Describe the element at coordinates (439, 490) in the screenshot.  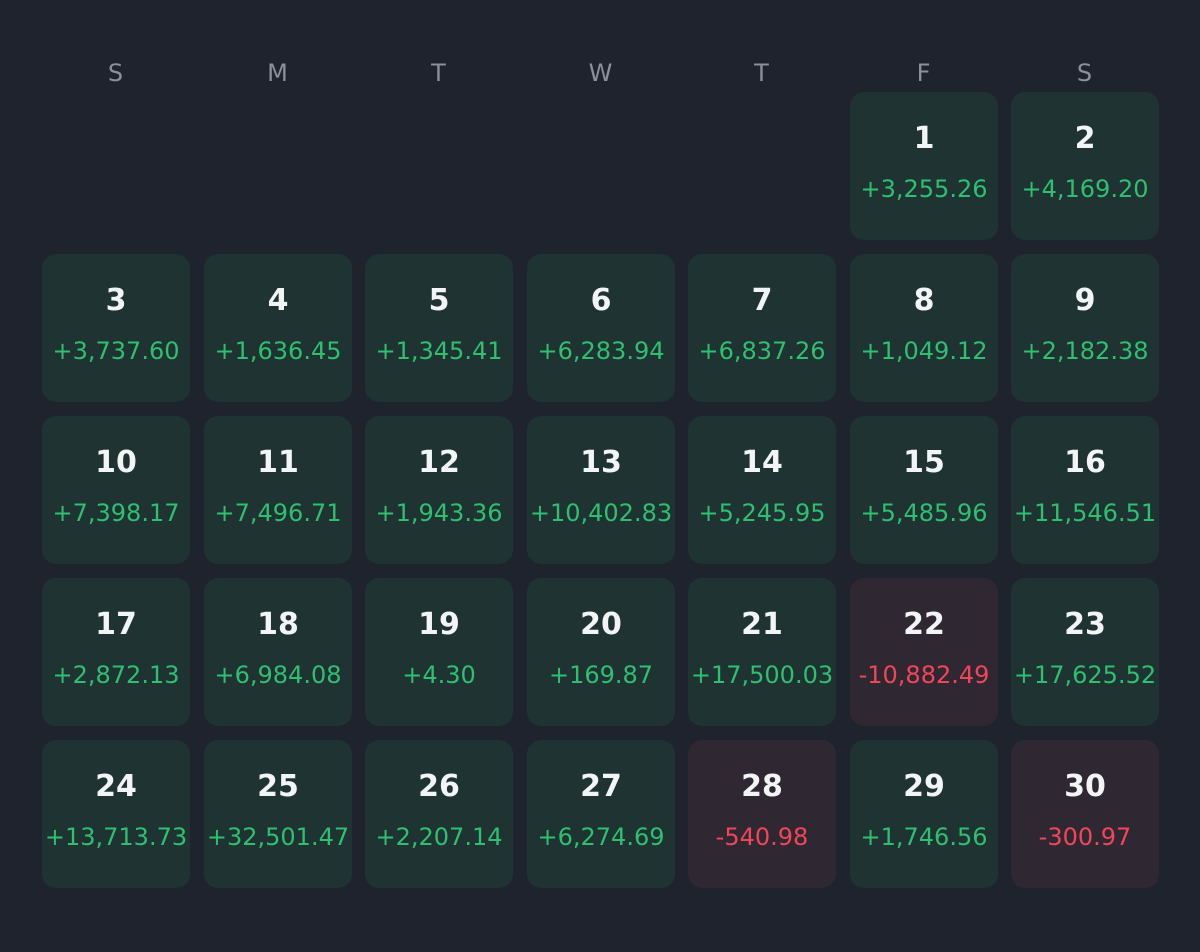
I see `day-cell-12: 12 +1,943.36` at that location.